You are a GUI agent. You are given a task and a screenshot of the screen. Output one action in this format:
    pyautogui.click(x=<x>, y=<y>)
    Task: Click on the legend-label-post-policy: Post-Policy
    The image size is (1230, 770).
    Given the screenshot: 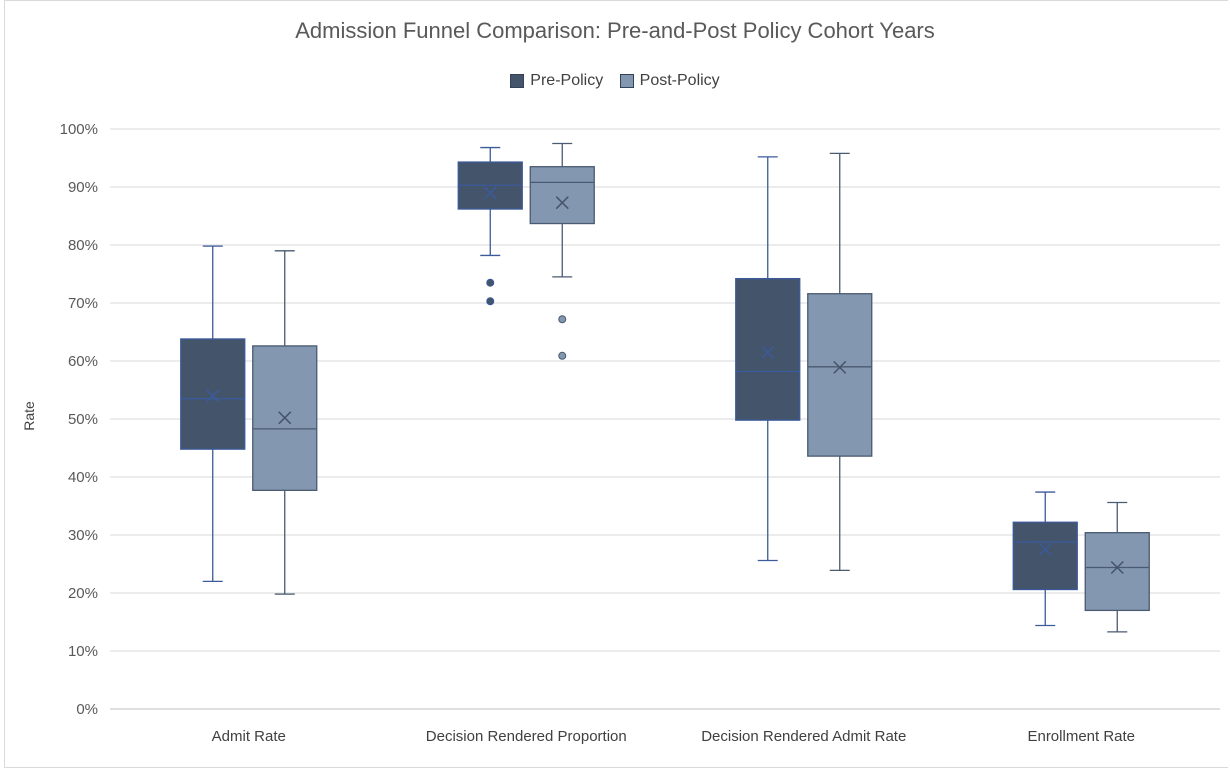 What is the action you would take?
    pyautogui.click(x=679, y=80)
    